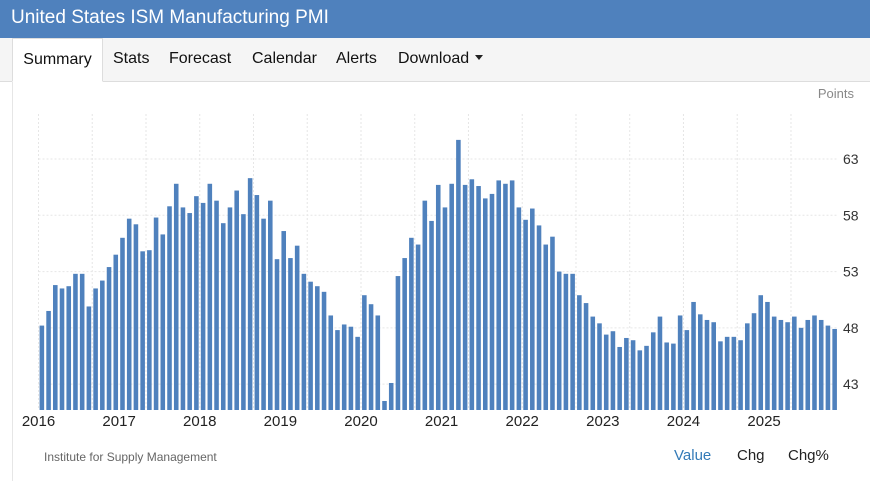 The width and height of the screenshot is (870, 481). Describe the element at coordinates (130, 457) in the screenshot. I see `source-label: Institute for Supply Management` at that location.